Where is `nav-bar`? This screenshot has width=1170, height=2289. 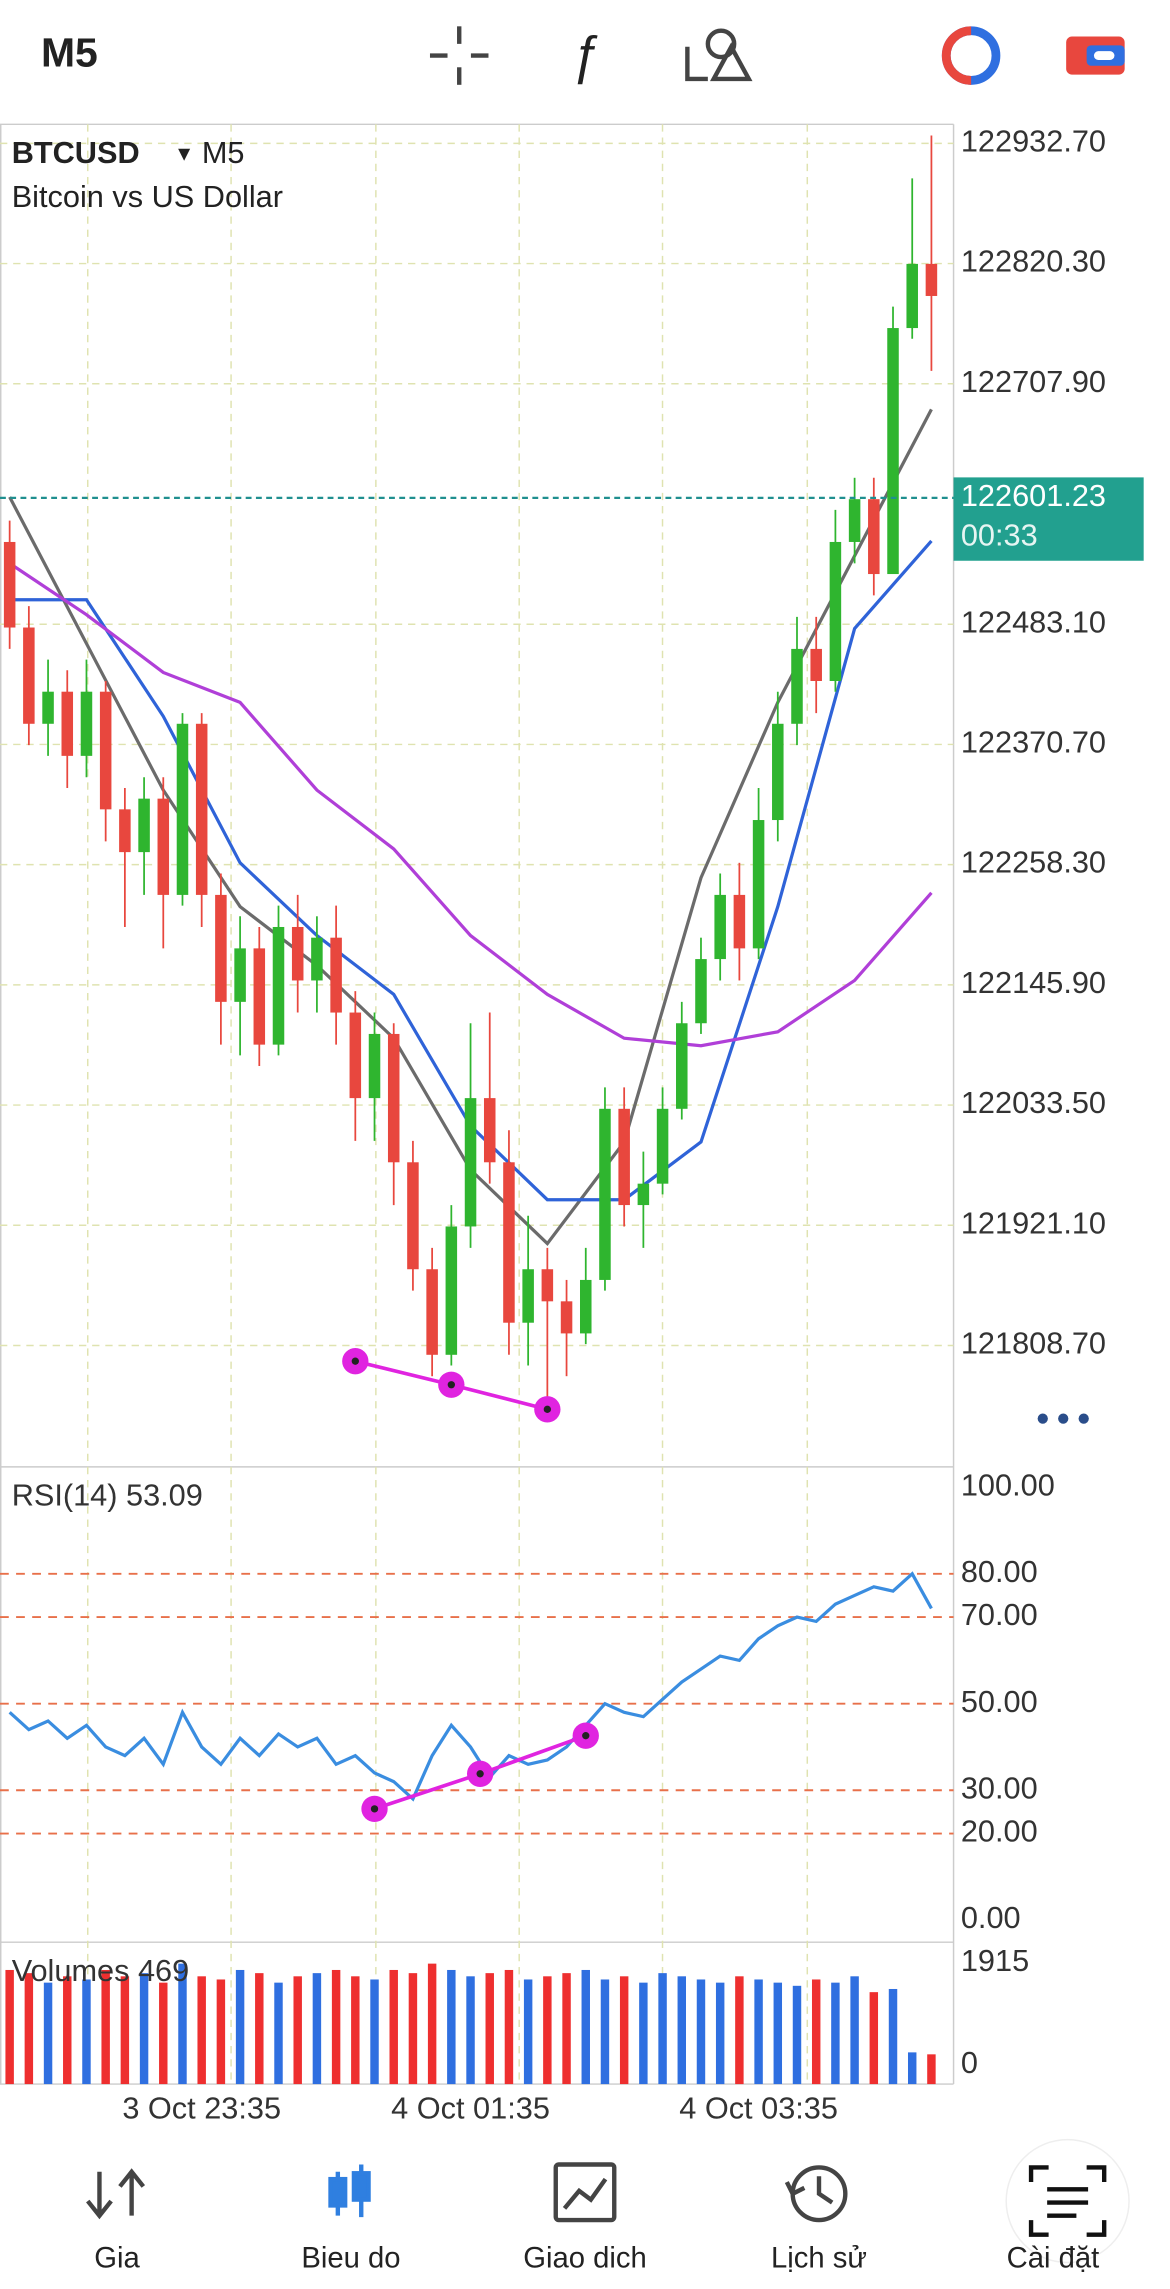 nav-bar is located at coordinates (585, 2216).